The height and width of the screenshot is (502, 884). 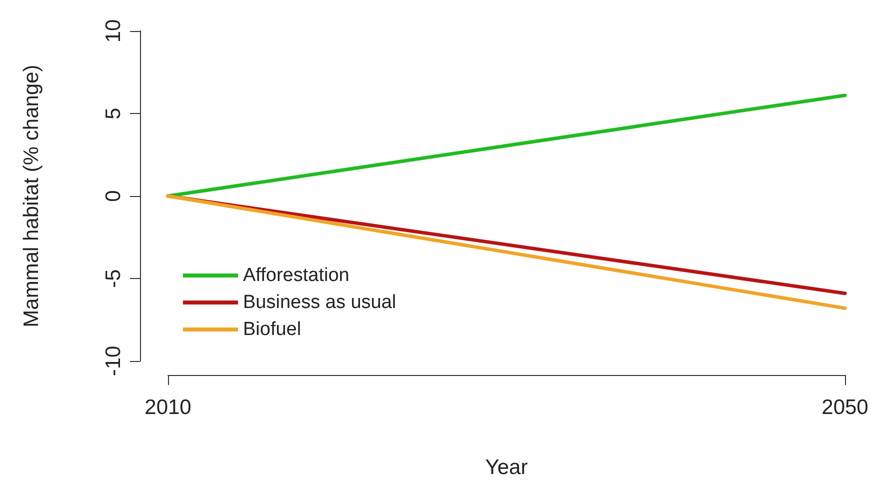 What do you see at coordinates (319, 302) in the screenshot?
I see `legend-label: Business as usual` at bounding box center [319, 302].